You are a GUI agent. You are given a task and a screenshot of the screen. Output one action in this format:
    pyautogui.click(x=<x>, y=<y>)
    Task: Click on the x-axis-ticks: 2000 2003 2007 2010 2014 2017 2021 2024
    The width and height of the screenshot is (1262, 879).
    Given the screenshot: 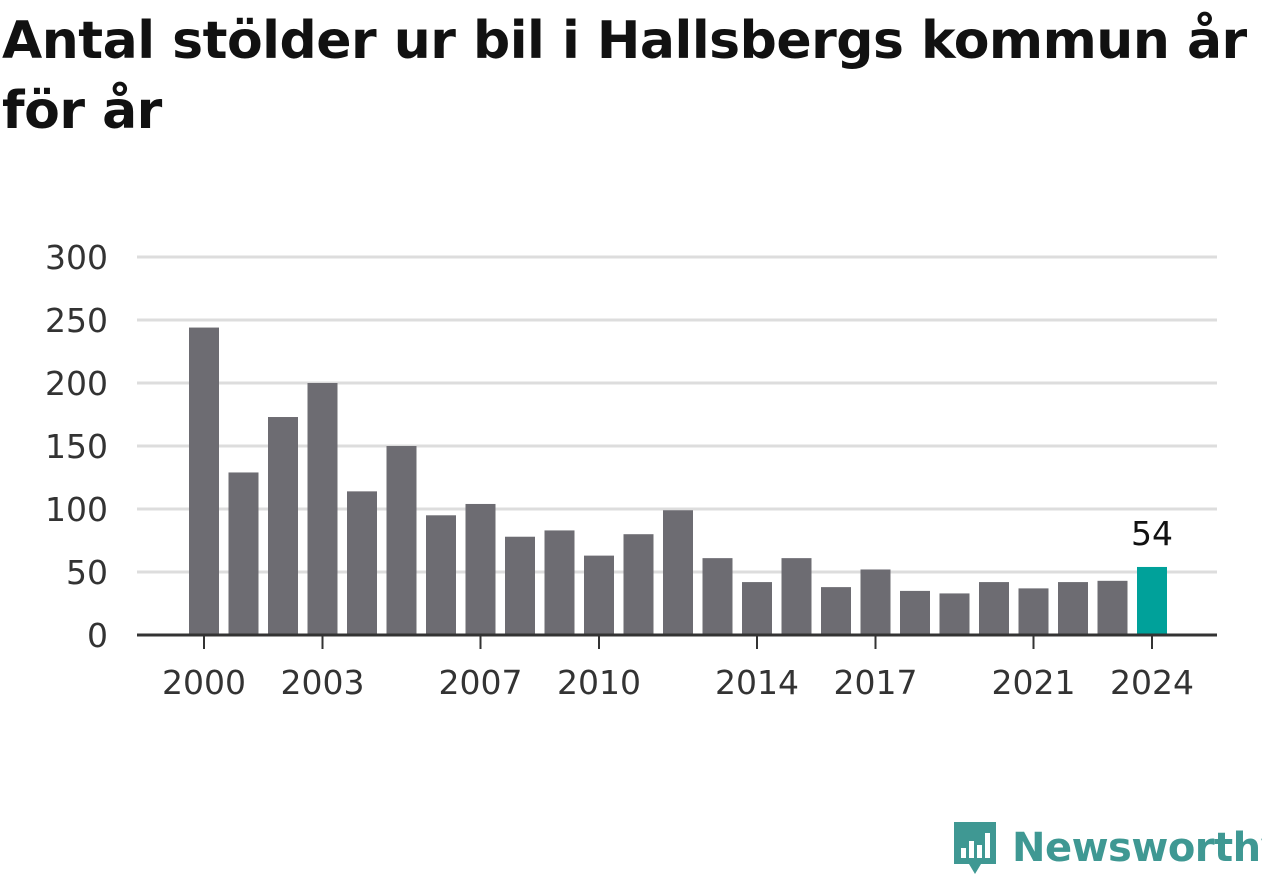 What is the action you would take?
    pyautogui.click(x=678, y=668)
    